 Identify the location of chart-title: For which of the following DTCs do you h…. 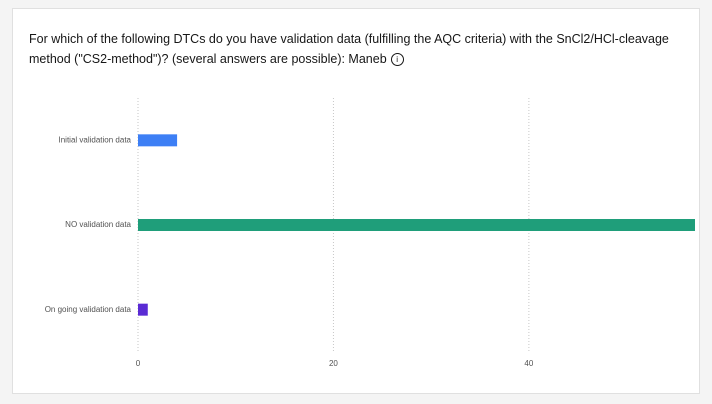
(349, 49).